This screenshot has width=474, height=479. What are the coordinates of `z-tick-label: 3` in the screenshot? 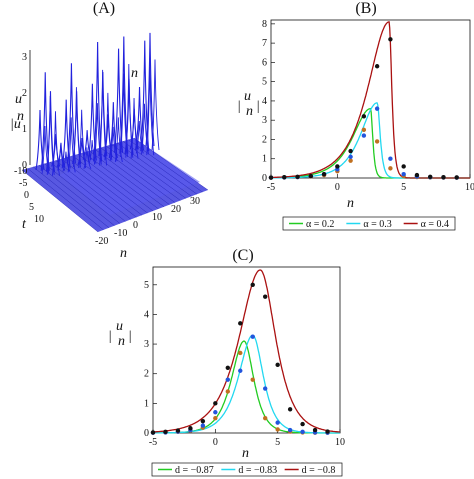 It's located at (24, 57).